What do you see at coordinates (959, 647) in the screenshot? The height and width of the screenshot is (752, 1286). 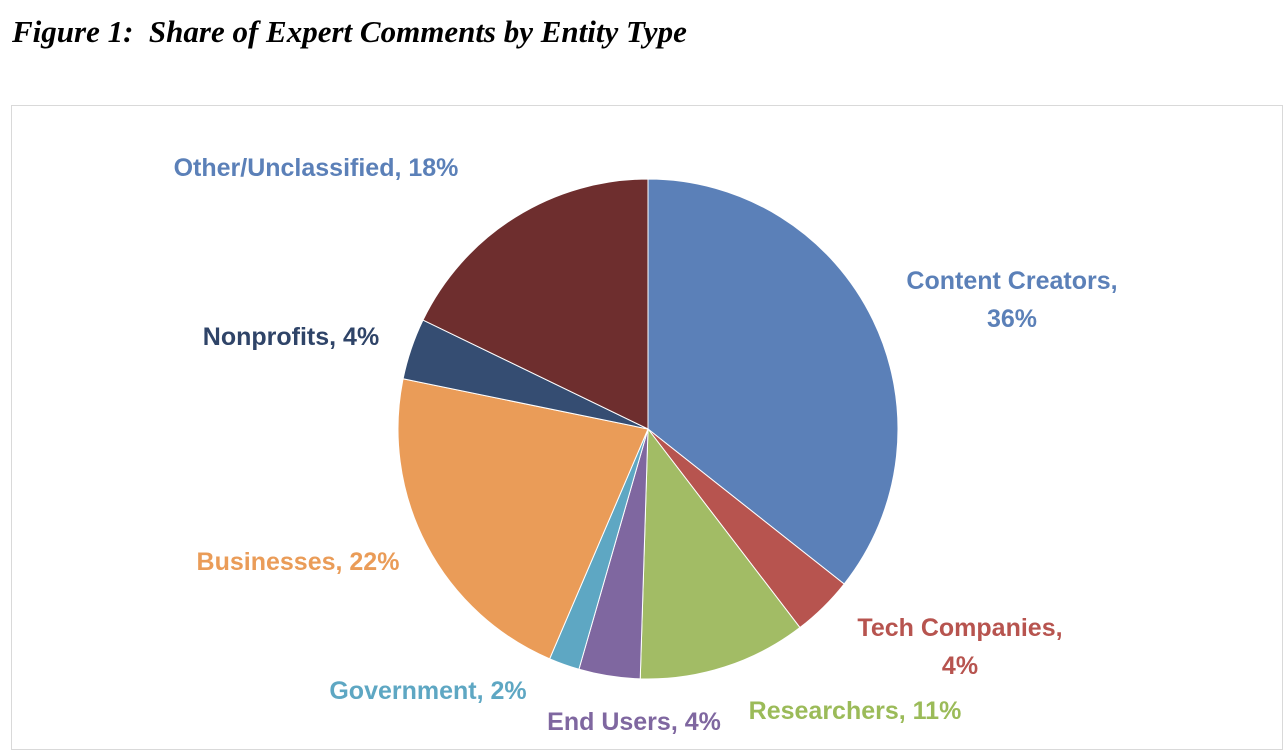 I see `slice-label-tech-companies: Tech Companies, 4%` at bounding box center [959, 647].